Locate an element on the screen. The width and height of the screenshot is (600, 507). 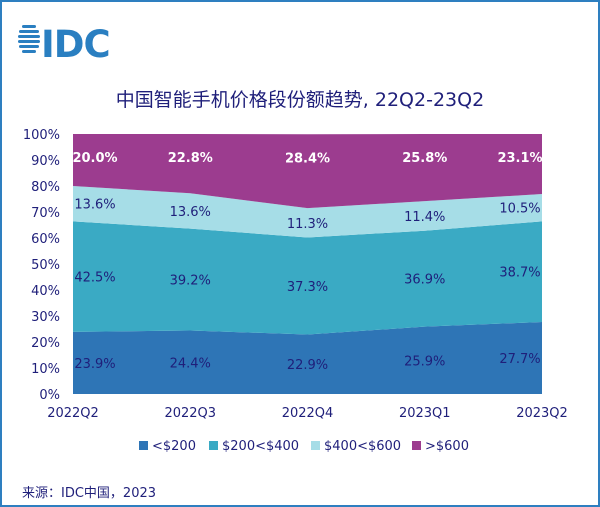
chart-title: 中国智能手机价格段份额趋势, 22Q2-23Q2 is located at coordinates (300, 100).